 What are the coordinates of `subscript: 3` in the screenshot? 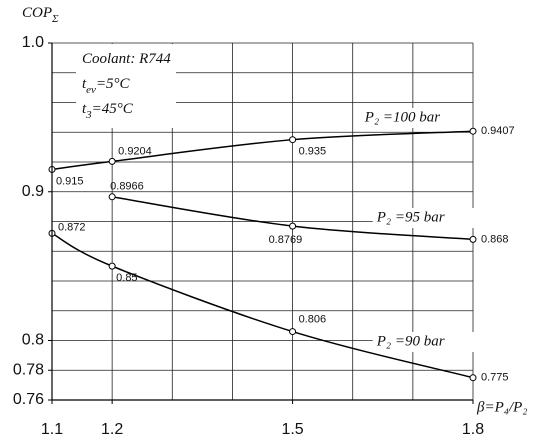 It's located at (88, 115).